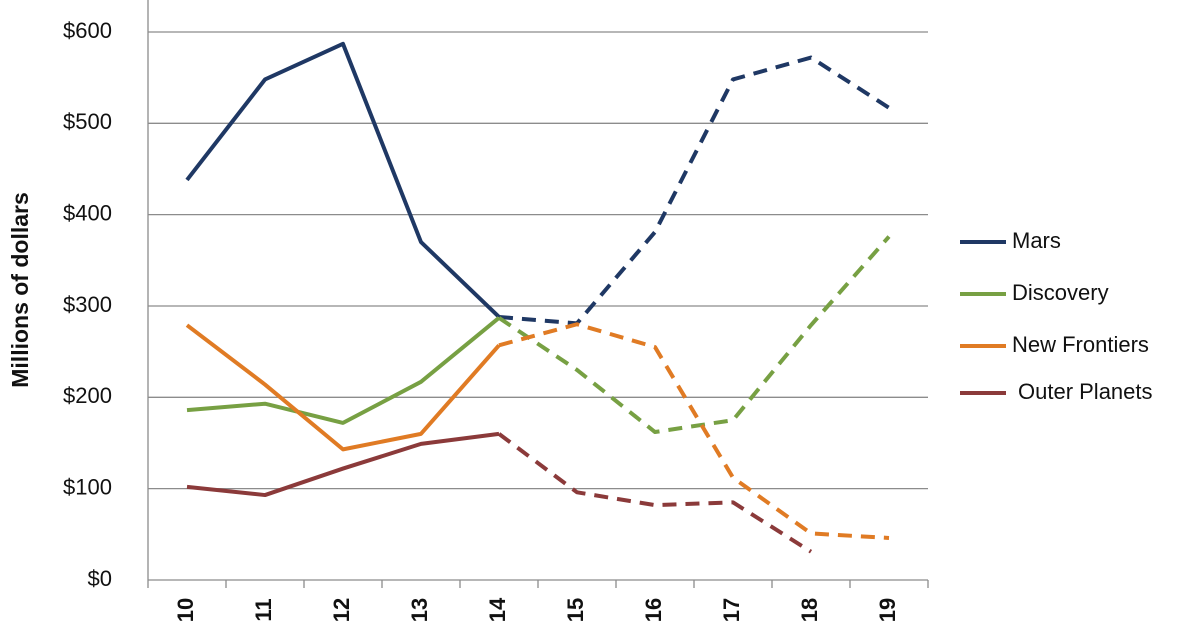 Image resolution: width=1200 pixels, height=630 pixels. Describe the element at coordinates (87, 30) in the screenshot. I see `y-tick-label: $600` at that location.